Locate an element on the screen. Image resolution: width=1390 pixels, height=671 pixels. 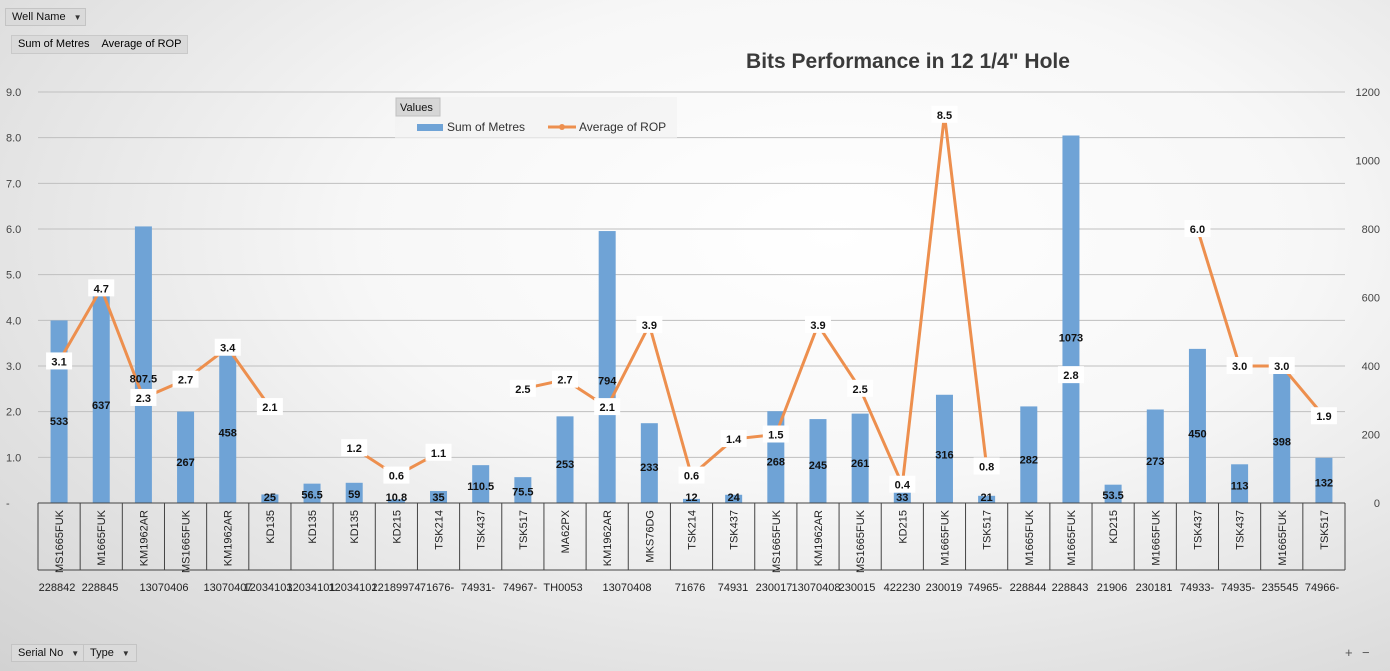
metres-data-label: 253 is located at coordinates (565, 465).